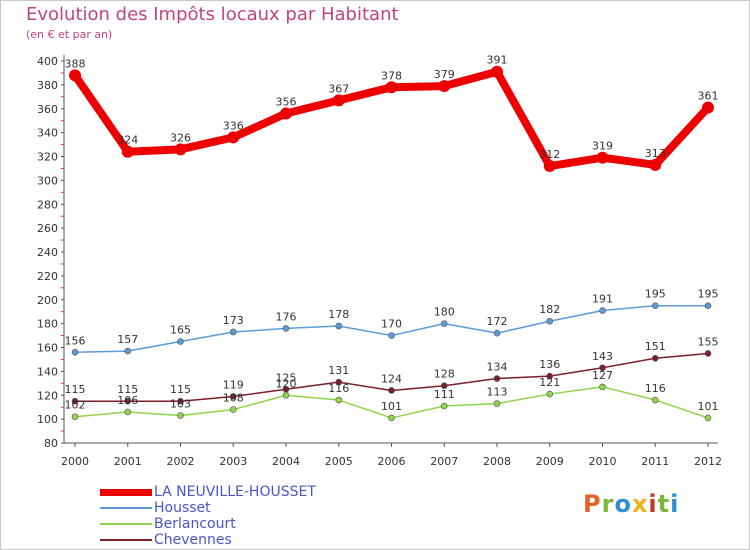 This screenshot has width=750, height=550. I want to click on x-tick-label: 2004, so click(286, 461).